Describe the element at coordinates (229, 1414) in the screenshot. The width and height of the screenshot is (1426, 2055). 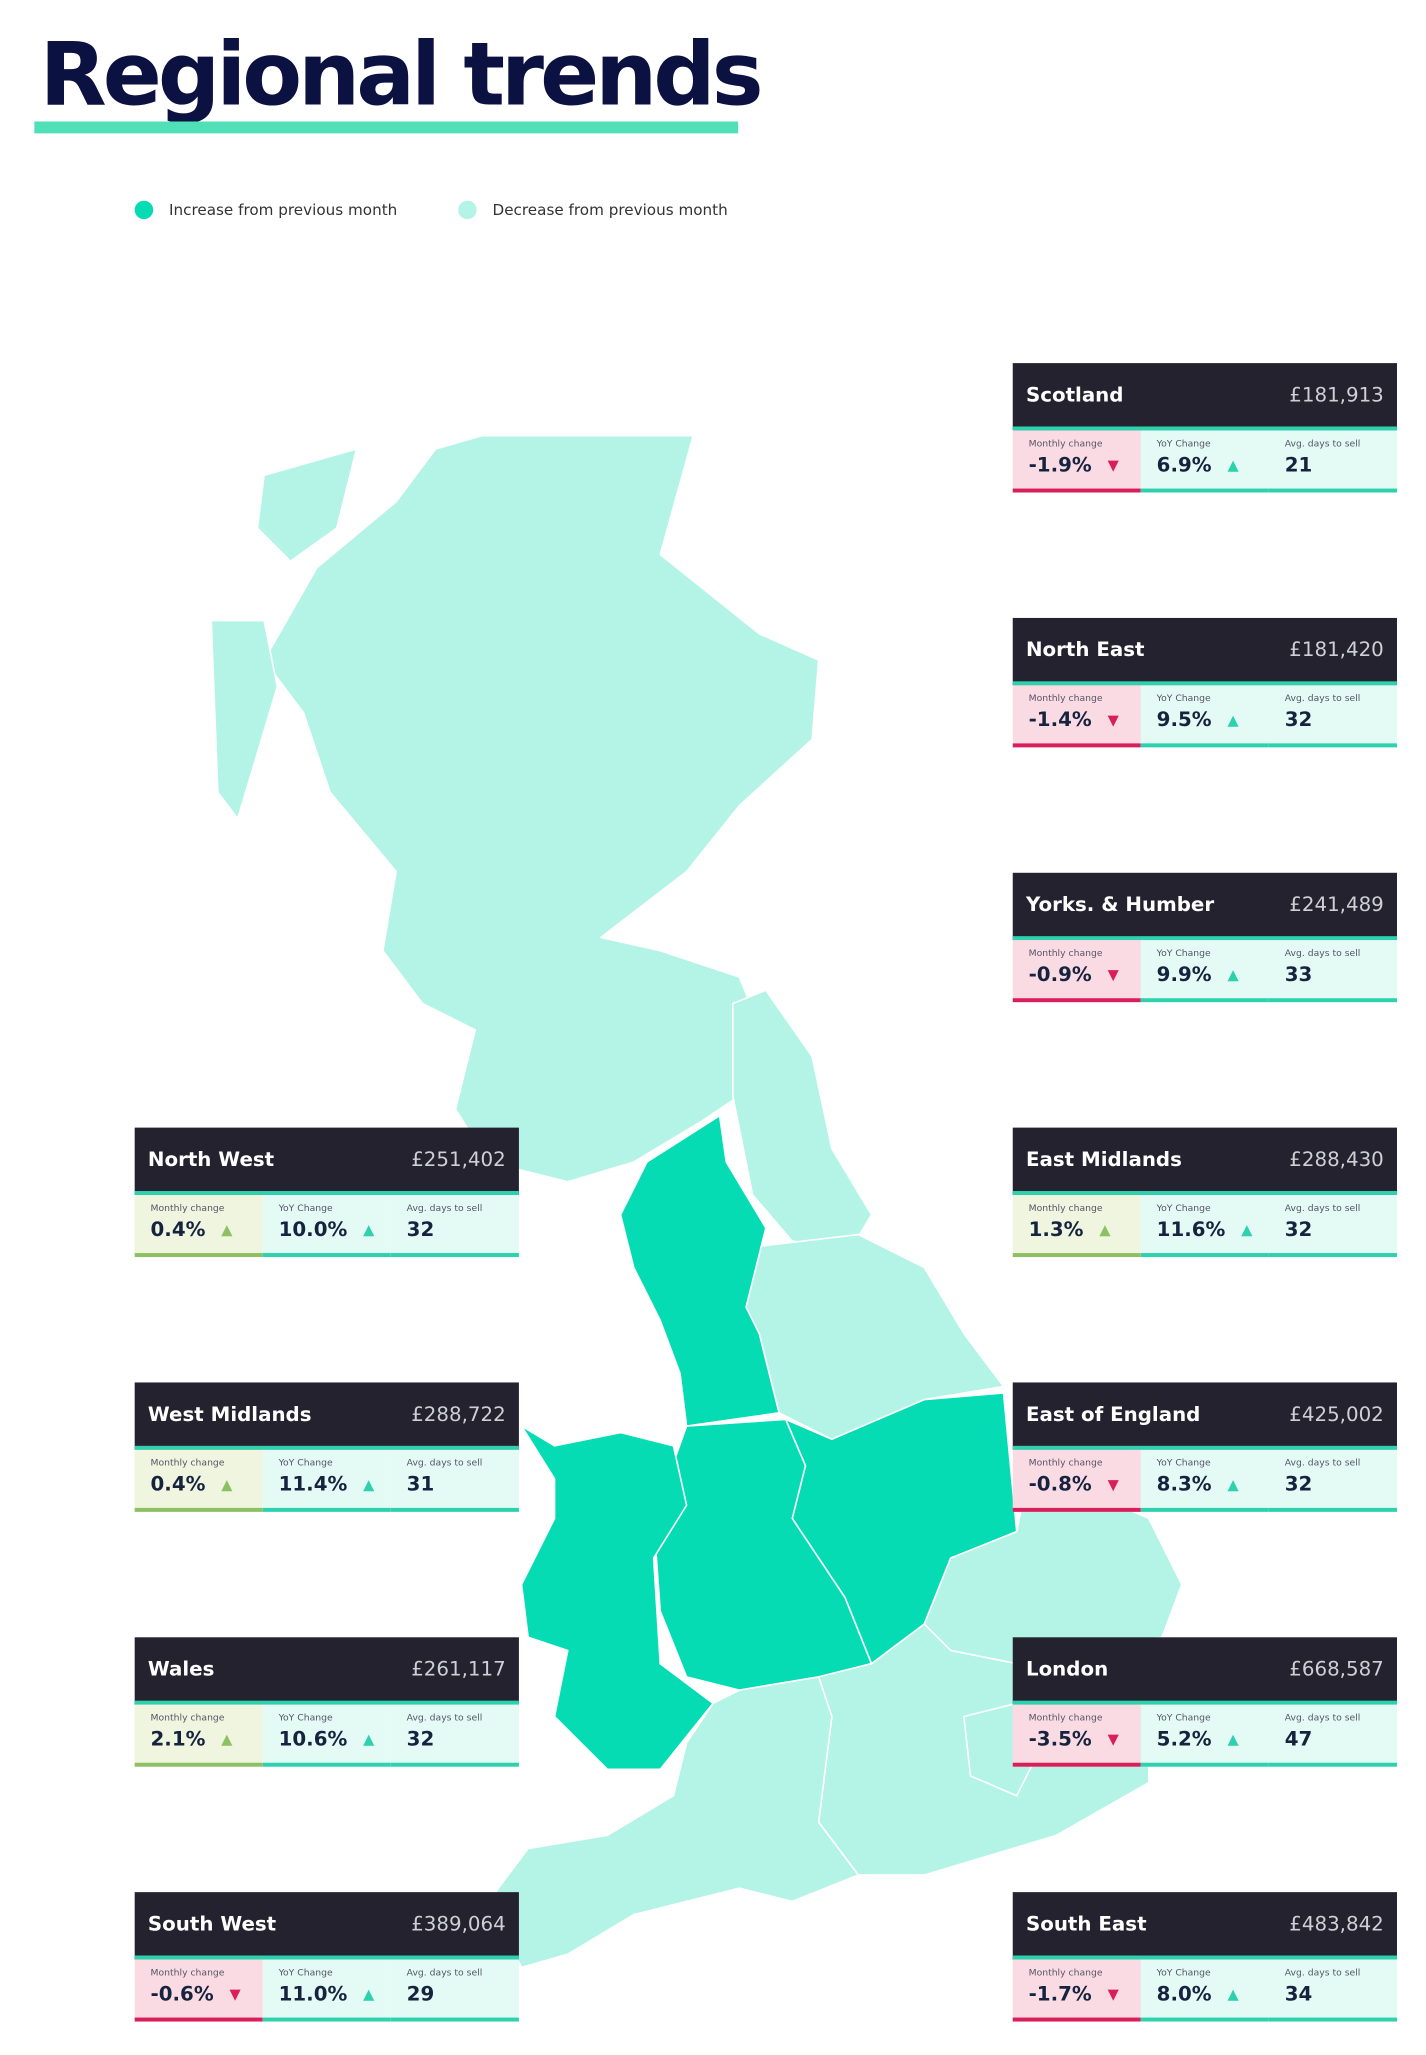
I see `region-name: West Midlands` at that location.